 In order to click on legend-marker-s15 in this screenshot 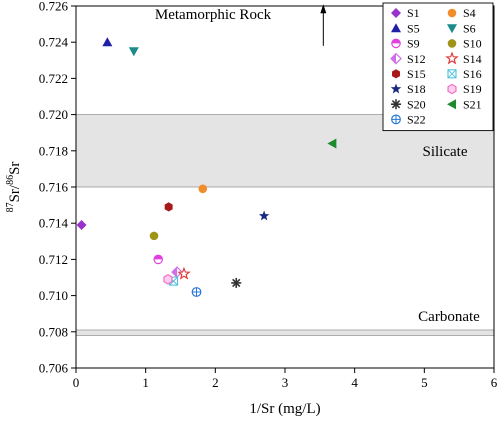, I will do `click(396, 74)`.